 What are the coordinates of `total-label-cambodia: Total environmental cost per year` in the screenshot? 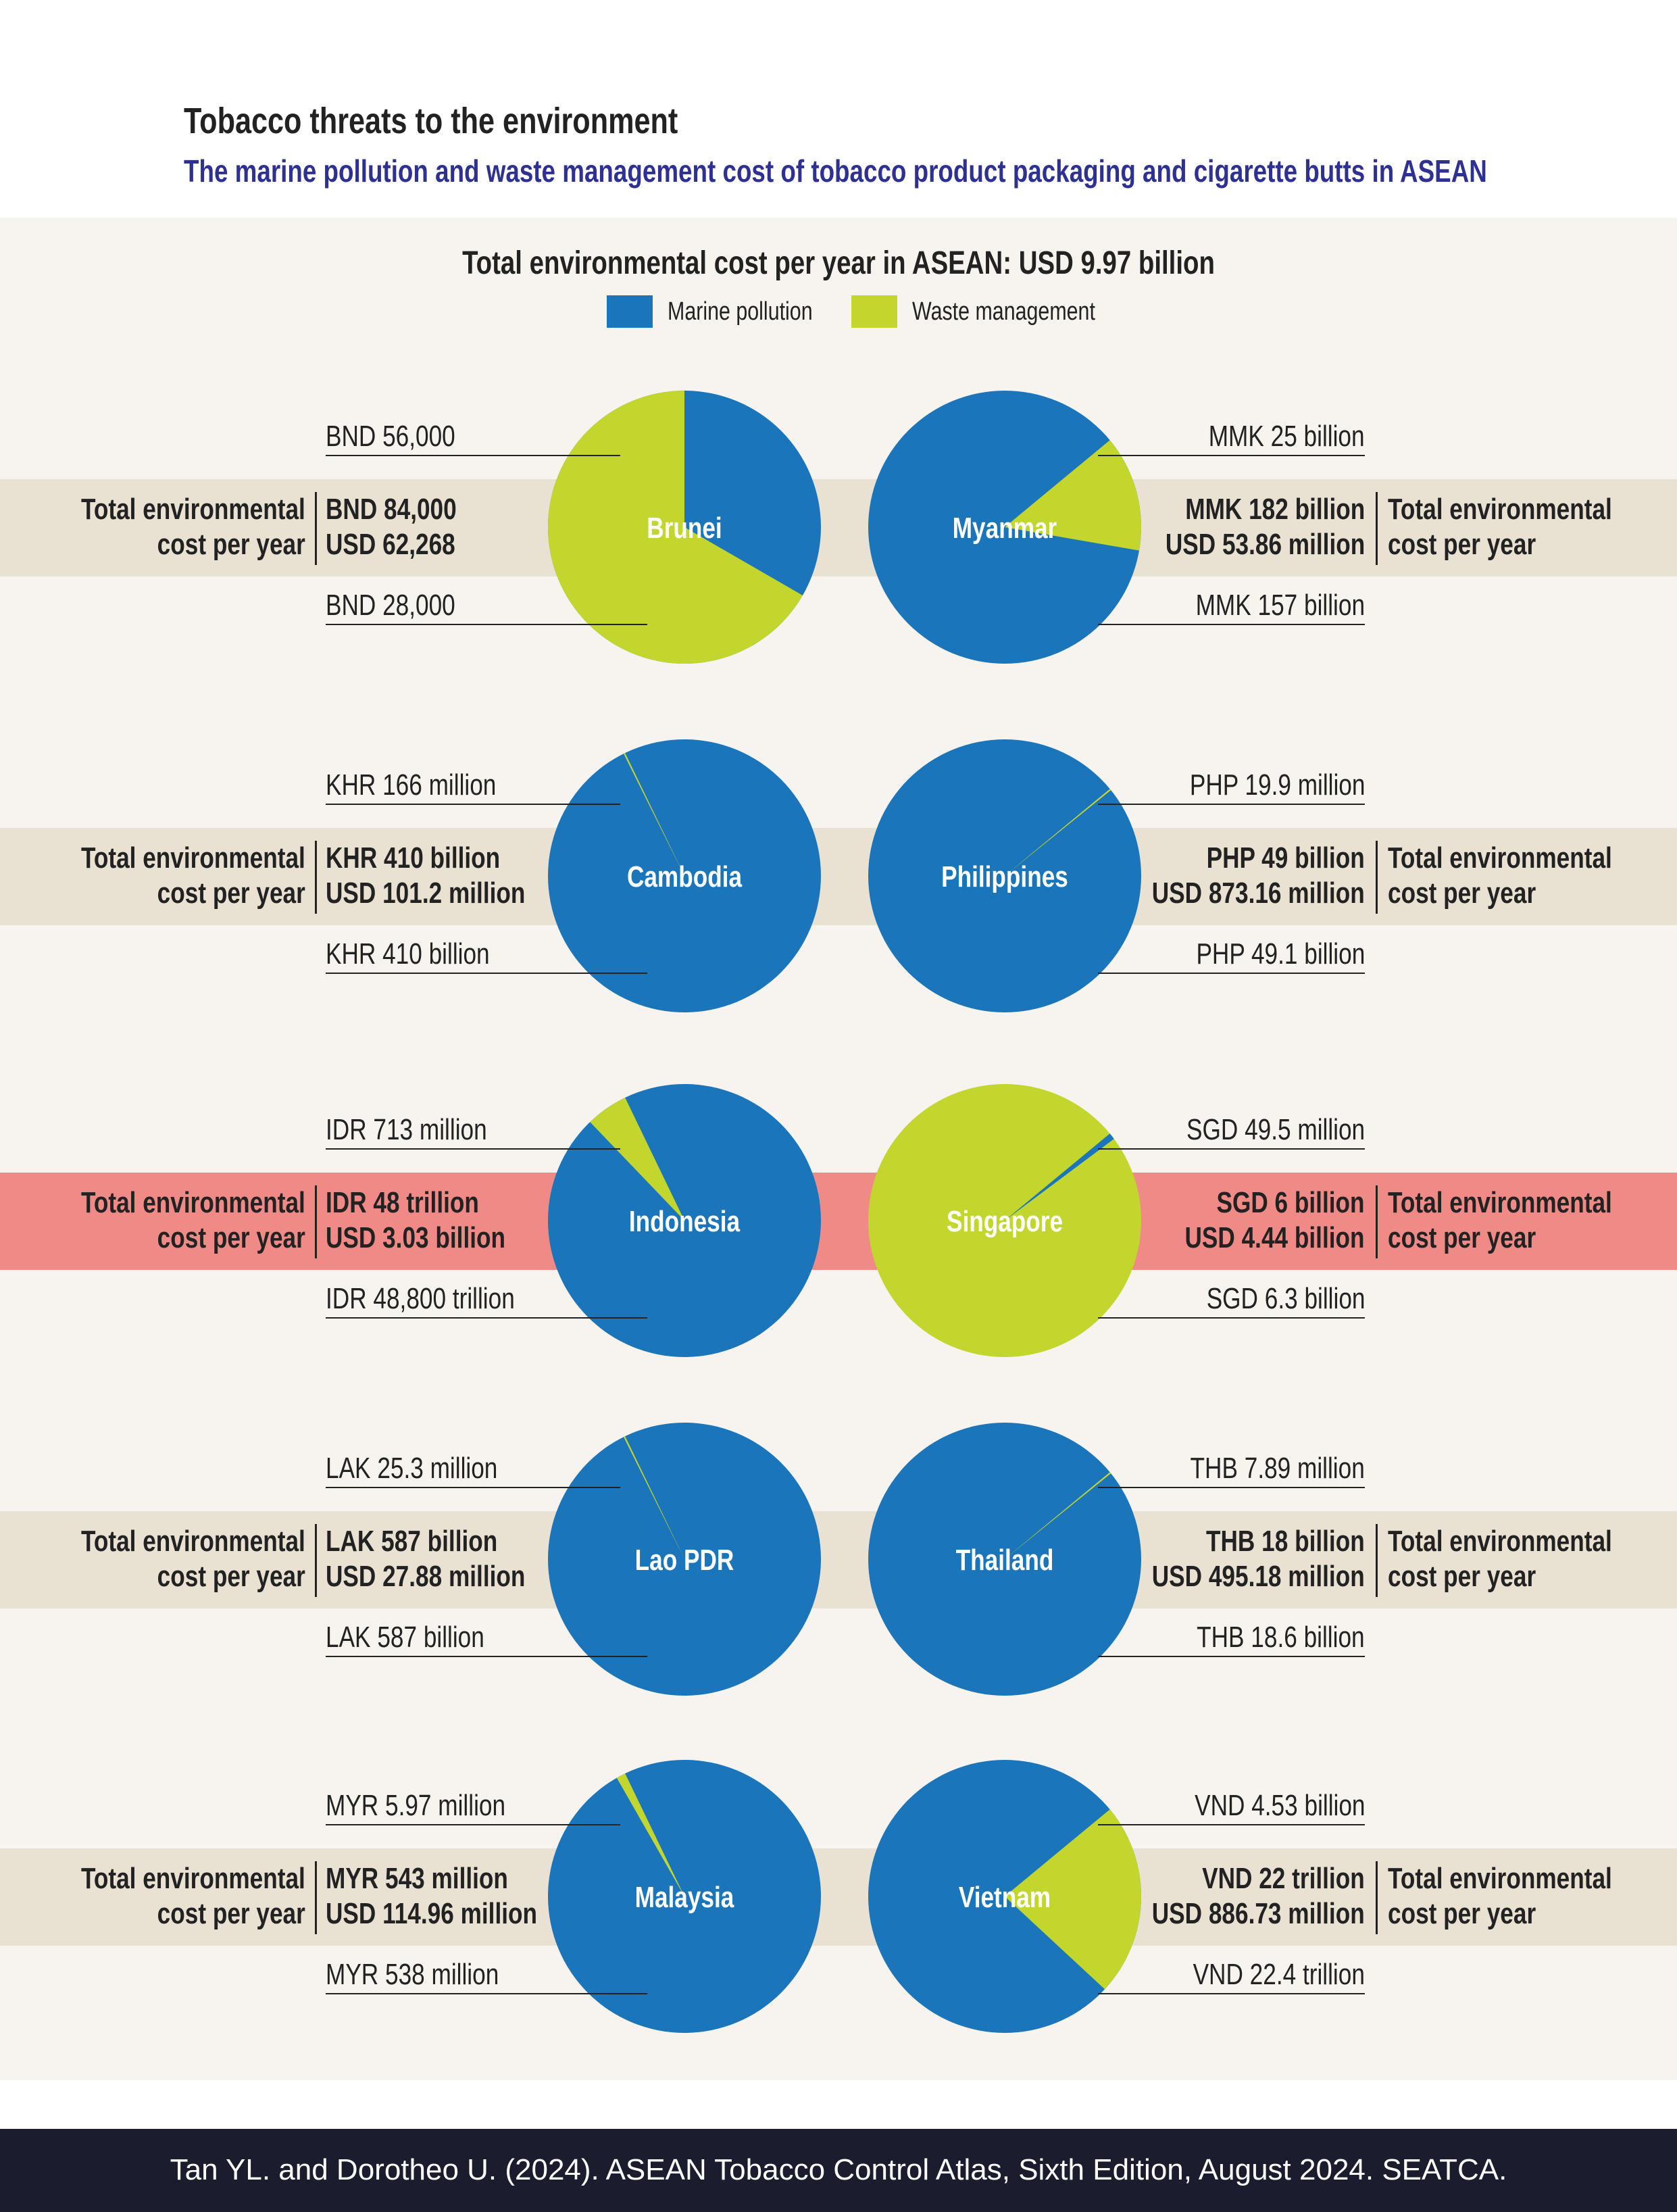 It's located at (193, 876).